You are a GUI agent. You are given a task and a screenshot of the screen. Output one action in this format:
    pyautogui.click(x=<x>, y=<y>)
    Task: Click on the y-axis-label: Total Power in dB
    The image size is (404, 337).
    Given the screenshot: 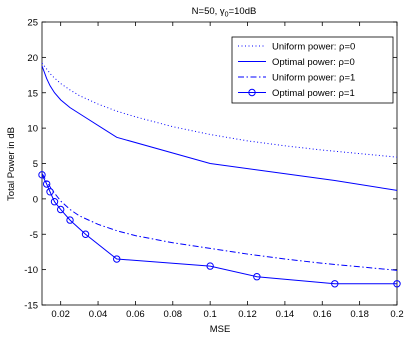 What is the action you would take?
    pyautogui.click(x=11, y=164)
    